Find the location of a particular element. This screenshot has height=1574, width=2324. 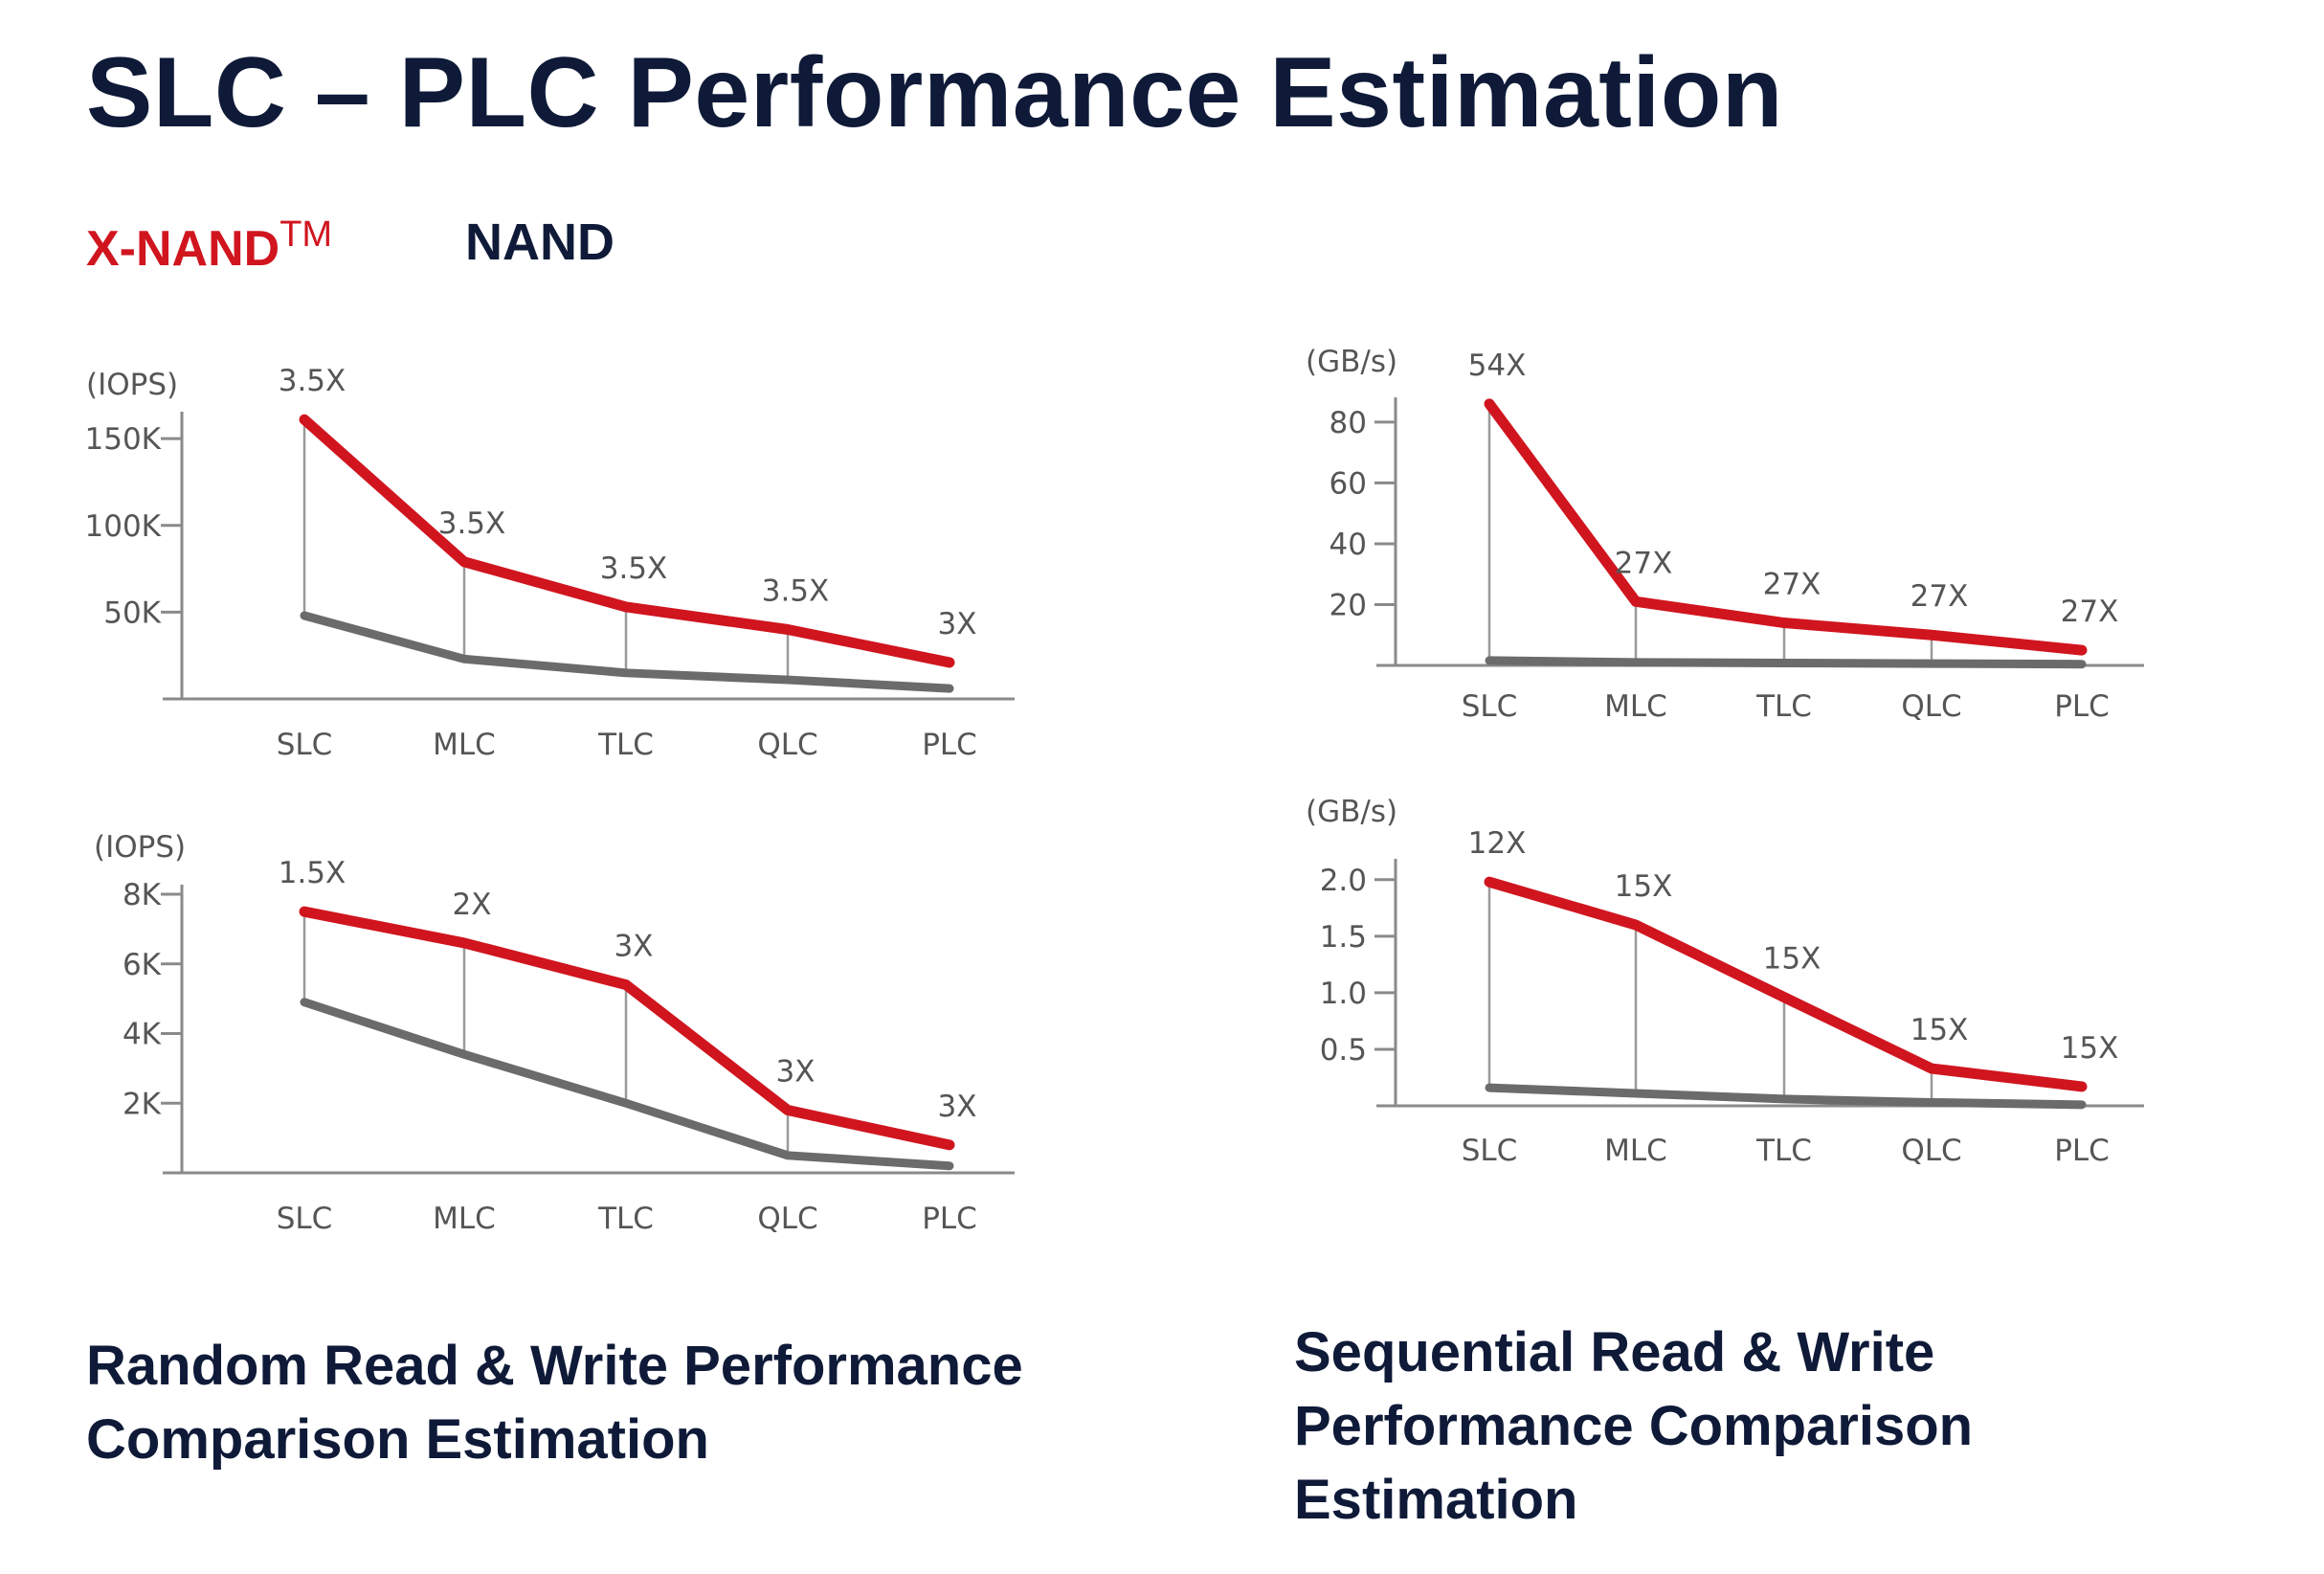

sequential-write-y-tick-label: 0.5 is located at coordinates (1343, 1050).